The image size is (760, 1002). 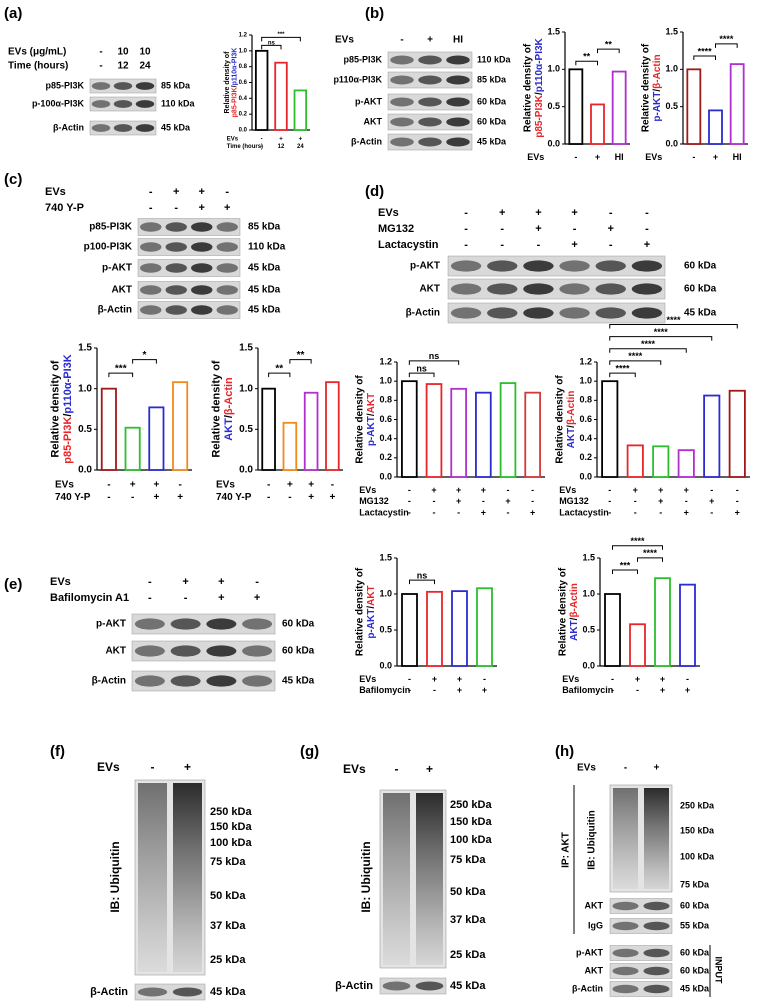 I want to click on condition-mark: HI, so click(x=619, y=157).